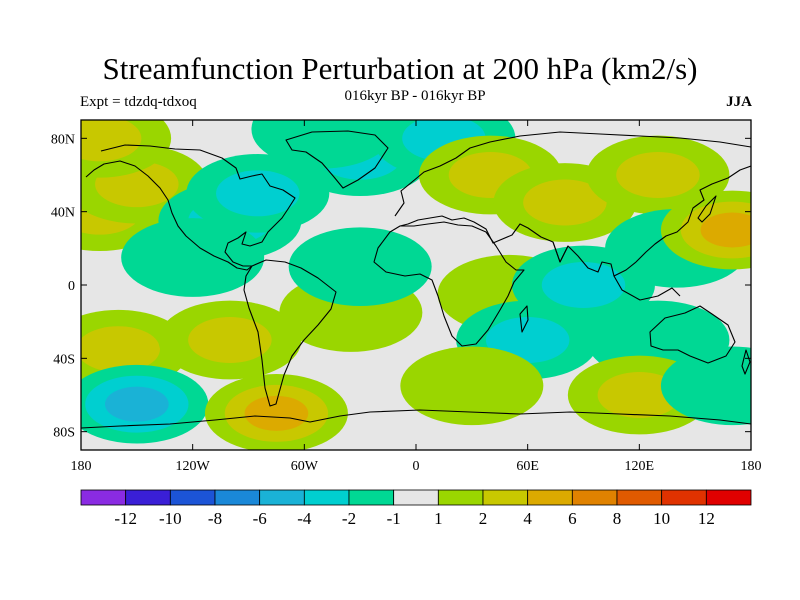  Describe the element at coordinates (438, 518) in the screenshot. I see `colorbar-label: 1` at that location.